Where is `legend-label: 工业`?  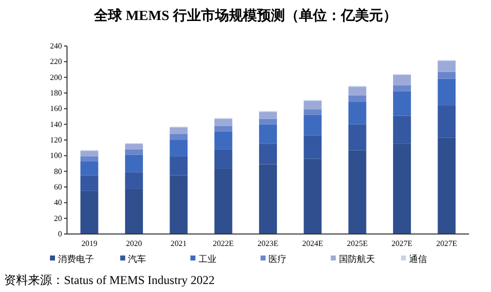
legend-label: 工业 is located at coordinates (207, 259).